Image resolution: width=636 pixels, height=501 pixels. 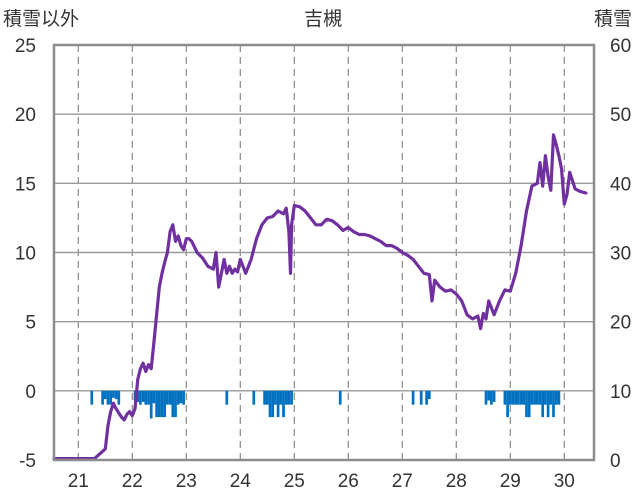 I want to click on left-tick-label: 5, so click(x=30, y=323).